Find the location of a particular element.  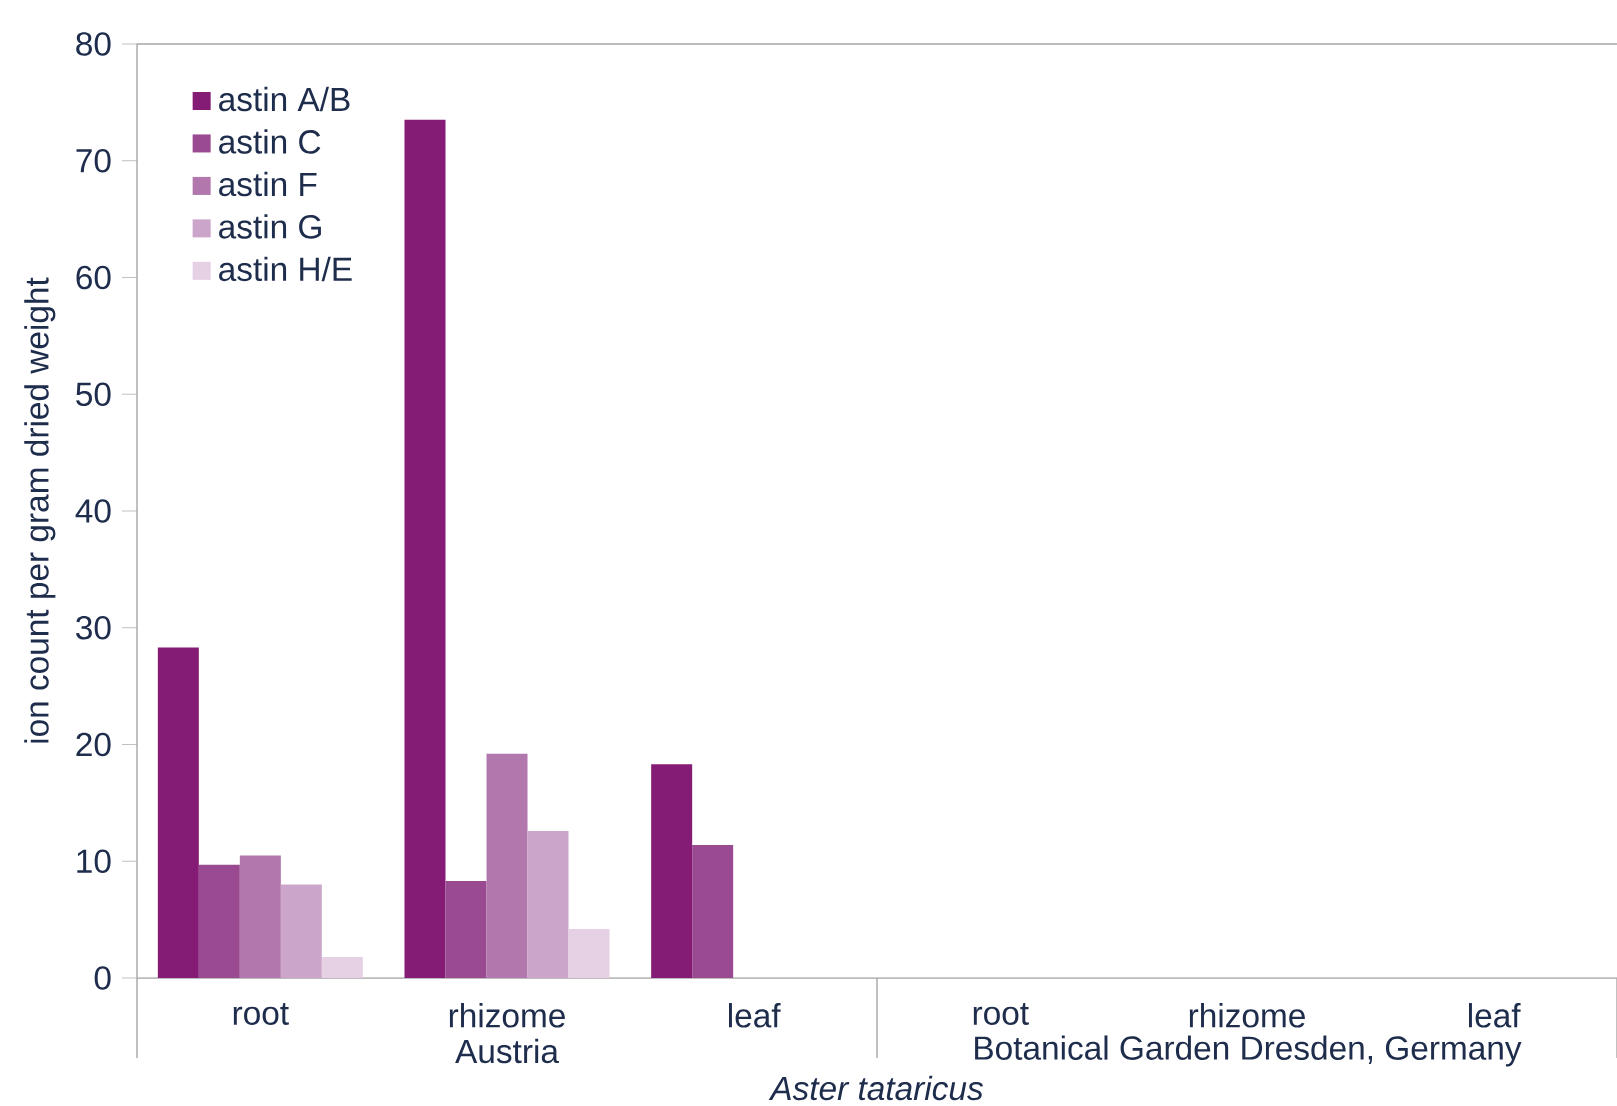

y-tick-label: 80 is located at coordinates (93, 44).